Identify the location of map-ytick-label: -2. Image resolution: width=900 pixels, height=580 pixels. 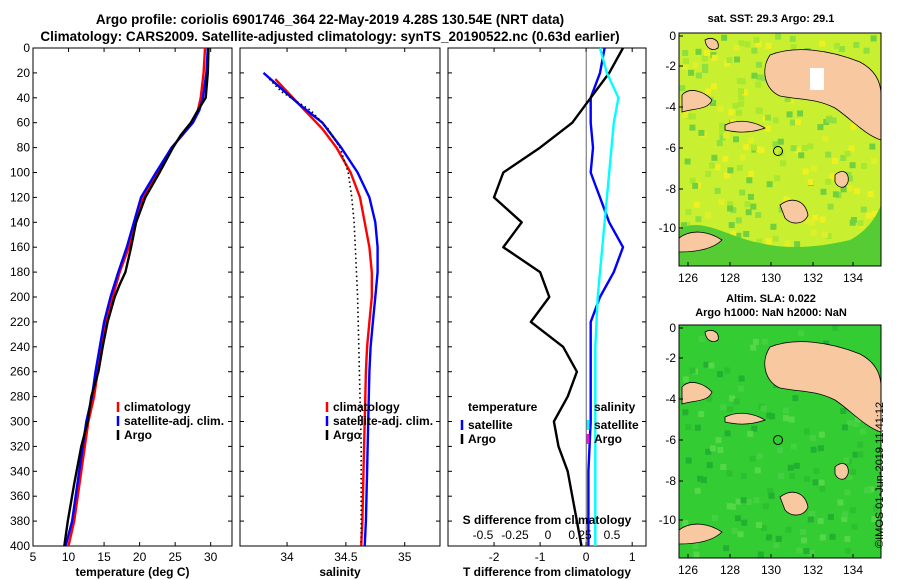
(670, 66).